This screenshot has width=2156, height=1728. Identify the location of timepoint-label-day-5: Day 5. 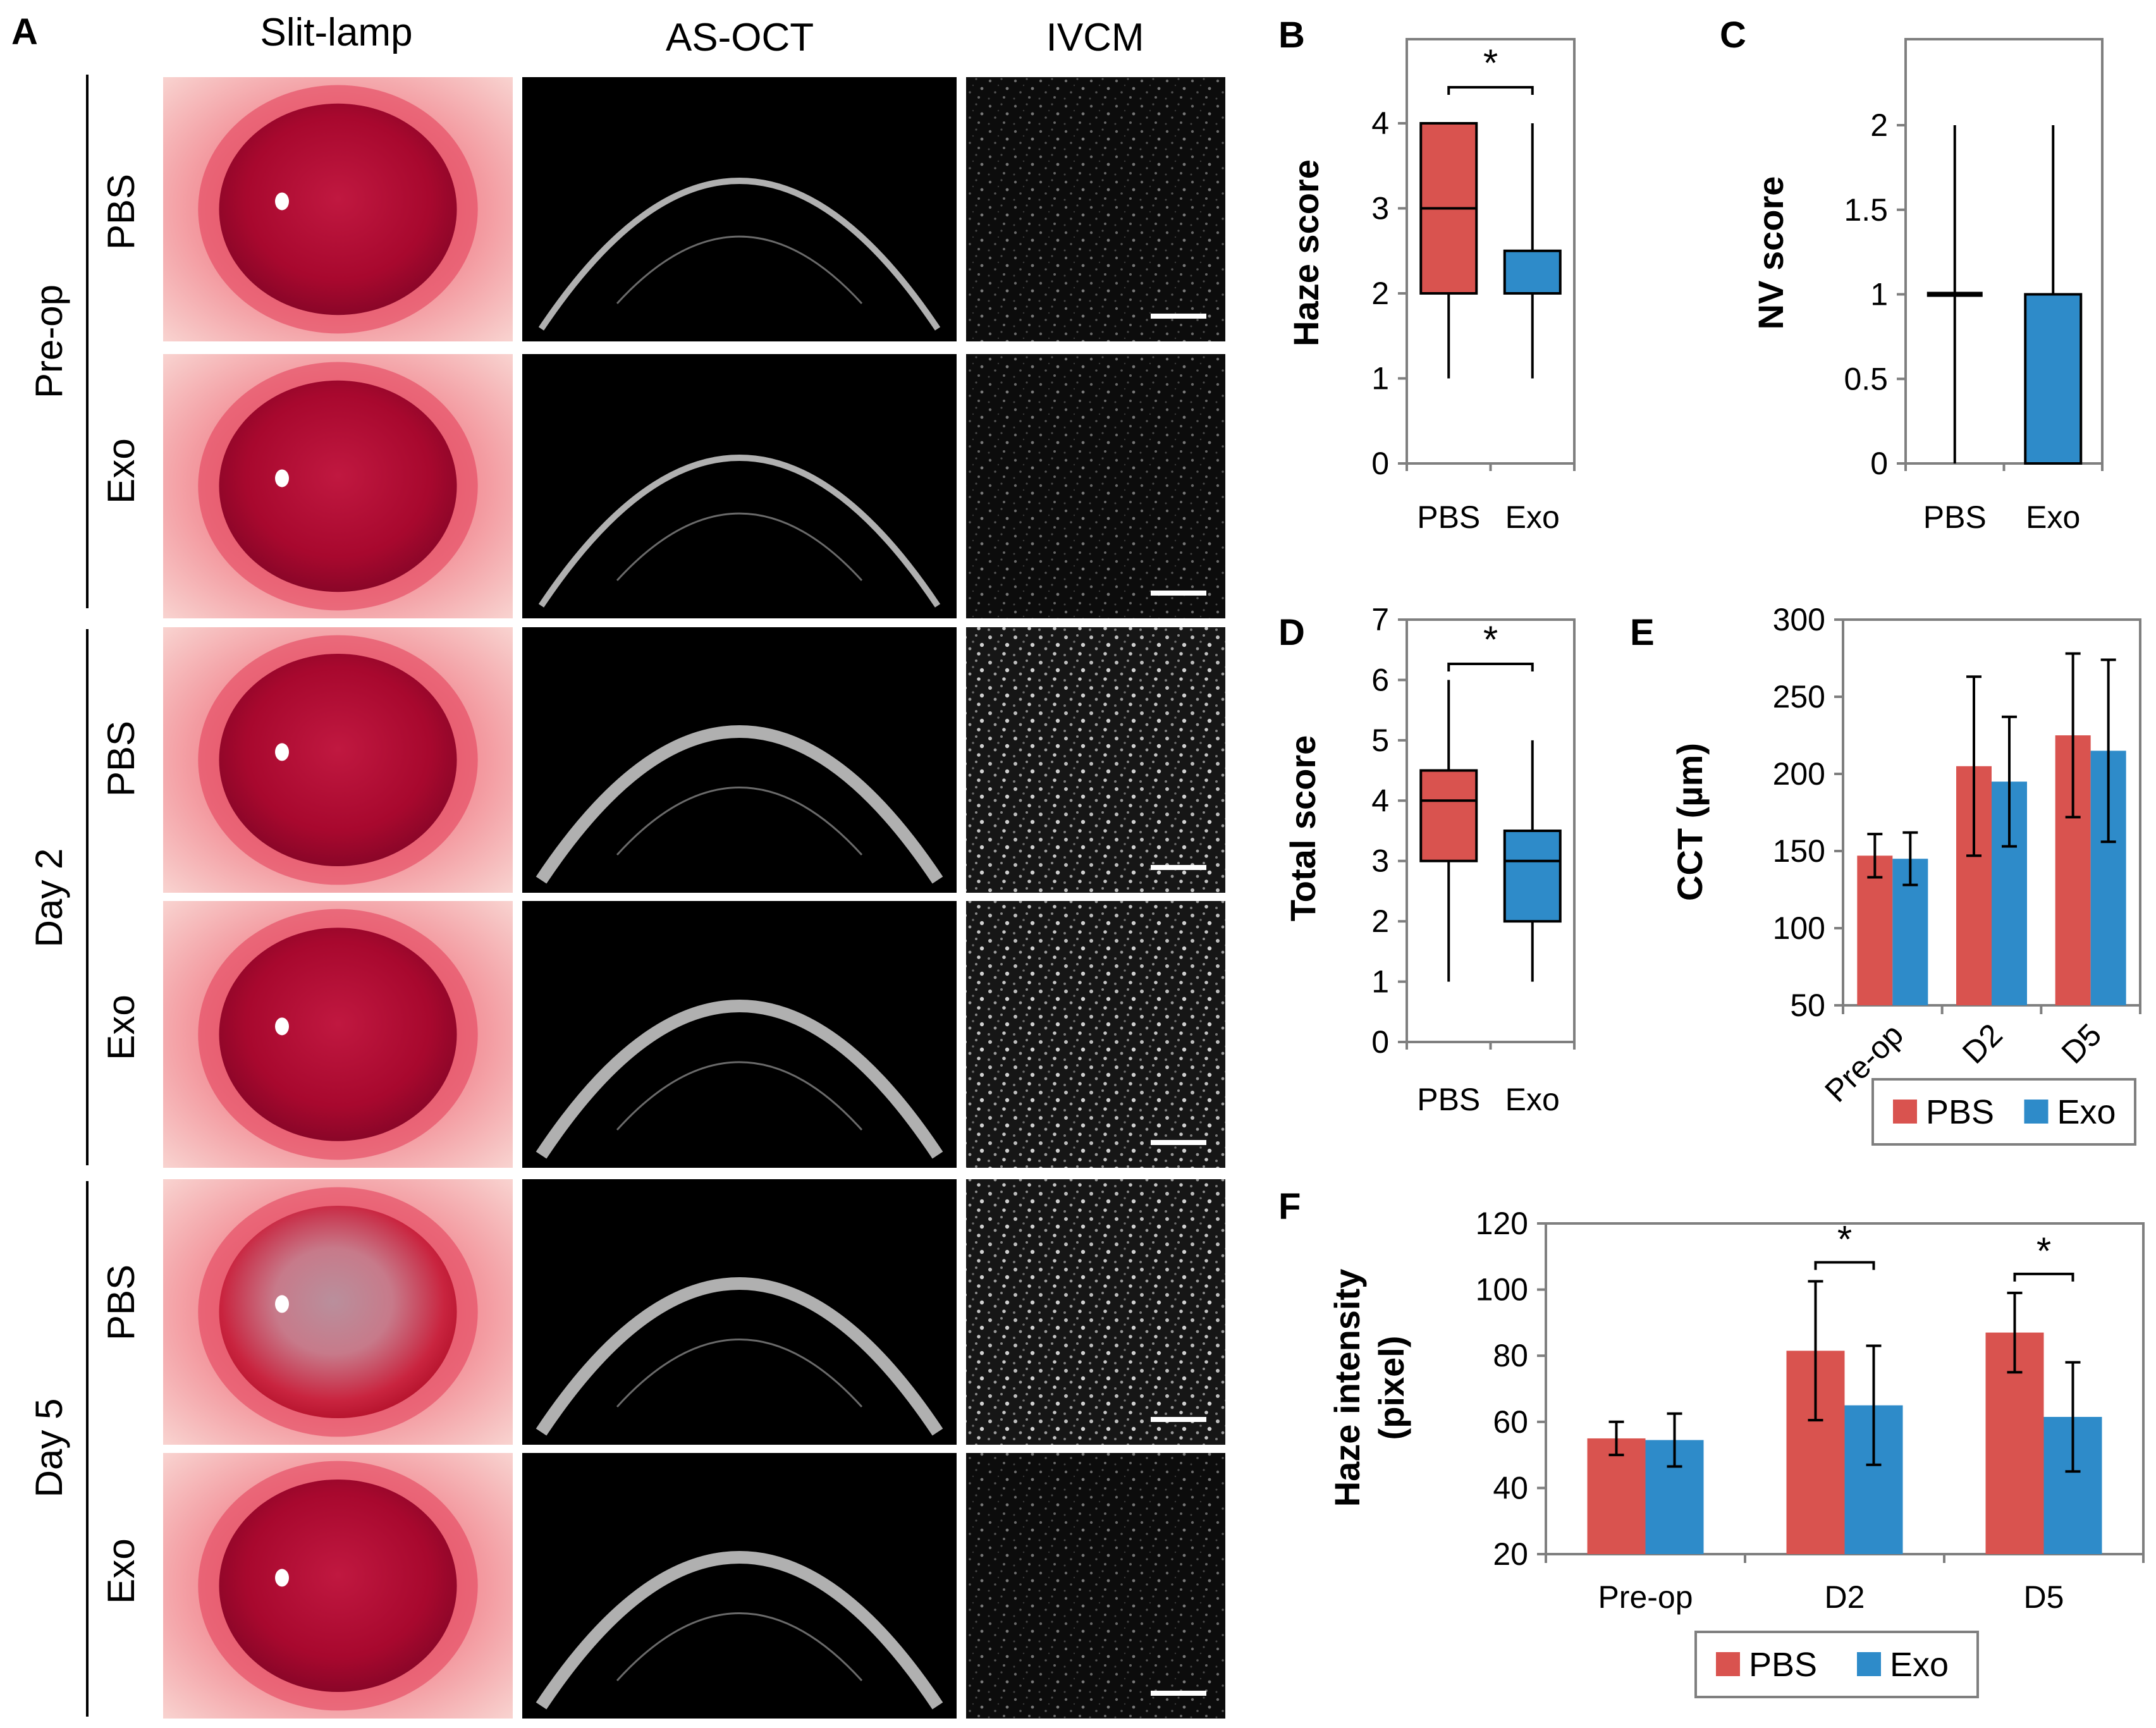
(49, 1449).